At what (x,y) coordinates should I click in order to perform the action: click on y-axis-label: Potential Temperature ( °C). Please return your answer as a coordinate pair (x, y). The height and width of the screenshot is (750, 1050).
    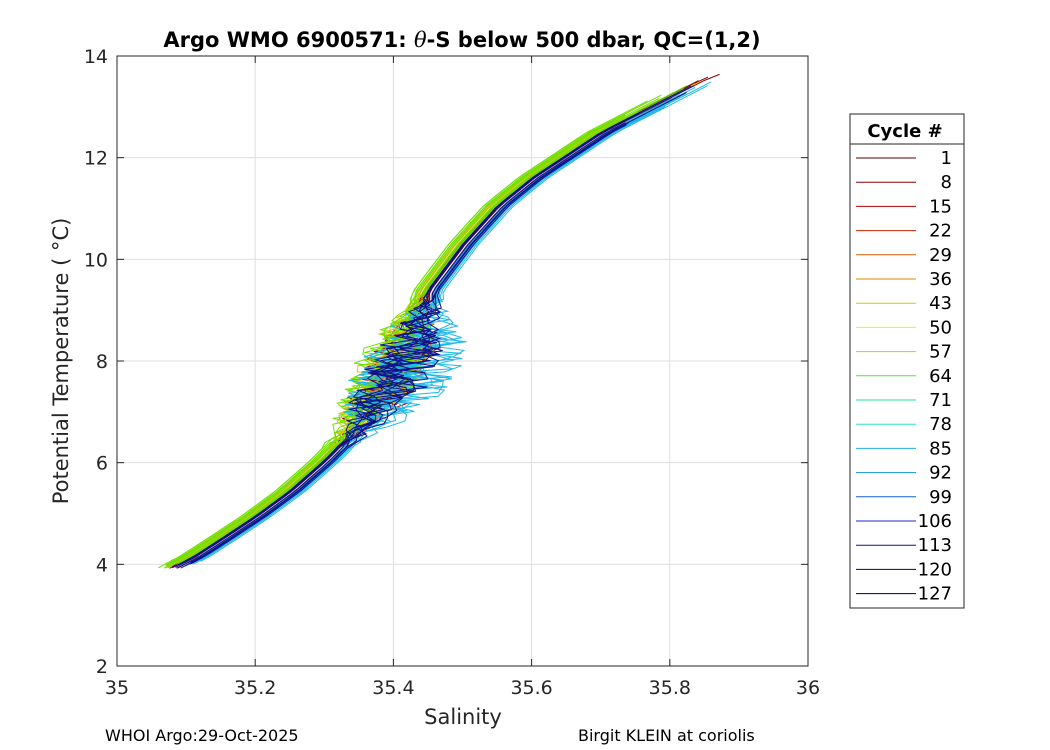
    Looking at the image, I should click on (61, 361).